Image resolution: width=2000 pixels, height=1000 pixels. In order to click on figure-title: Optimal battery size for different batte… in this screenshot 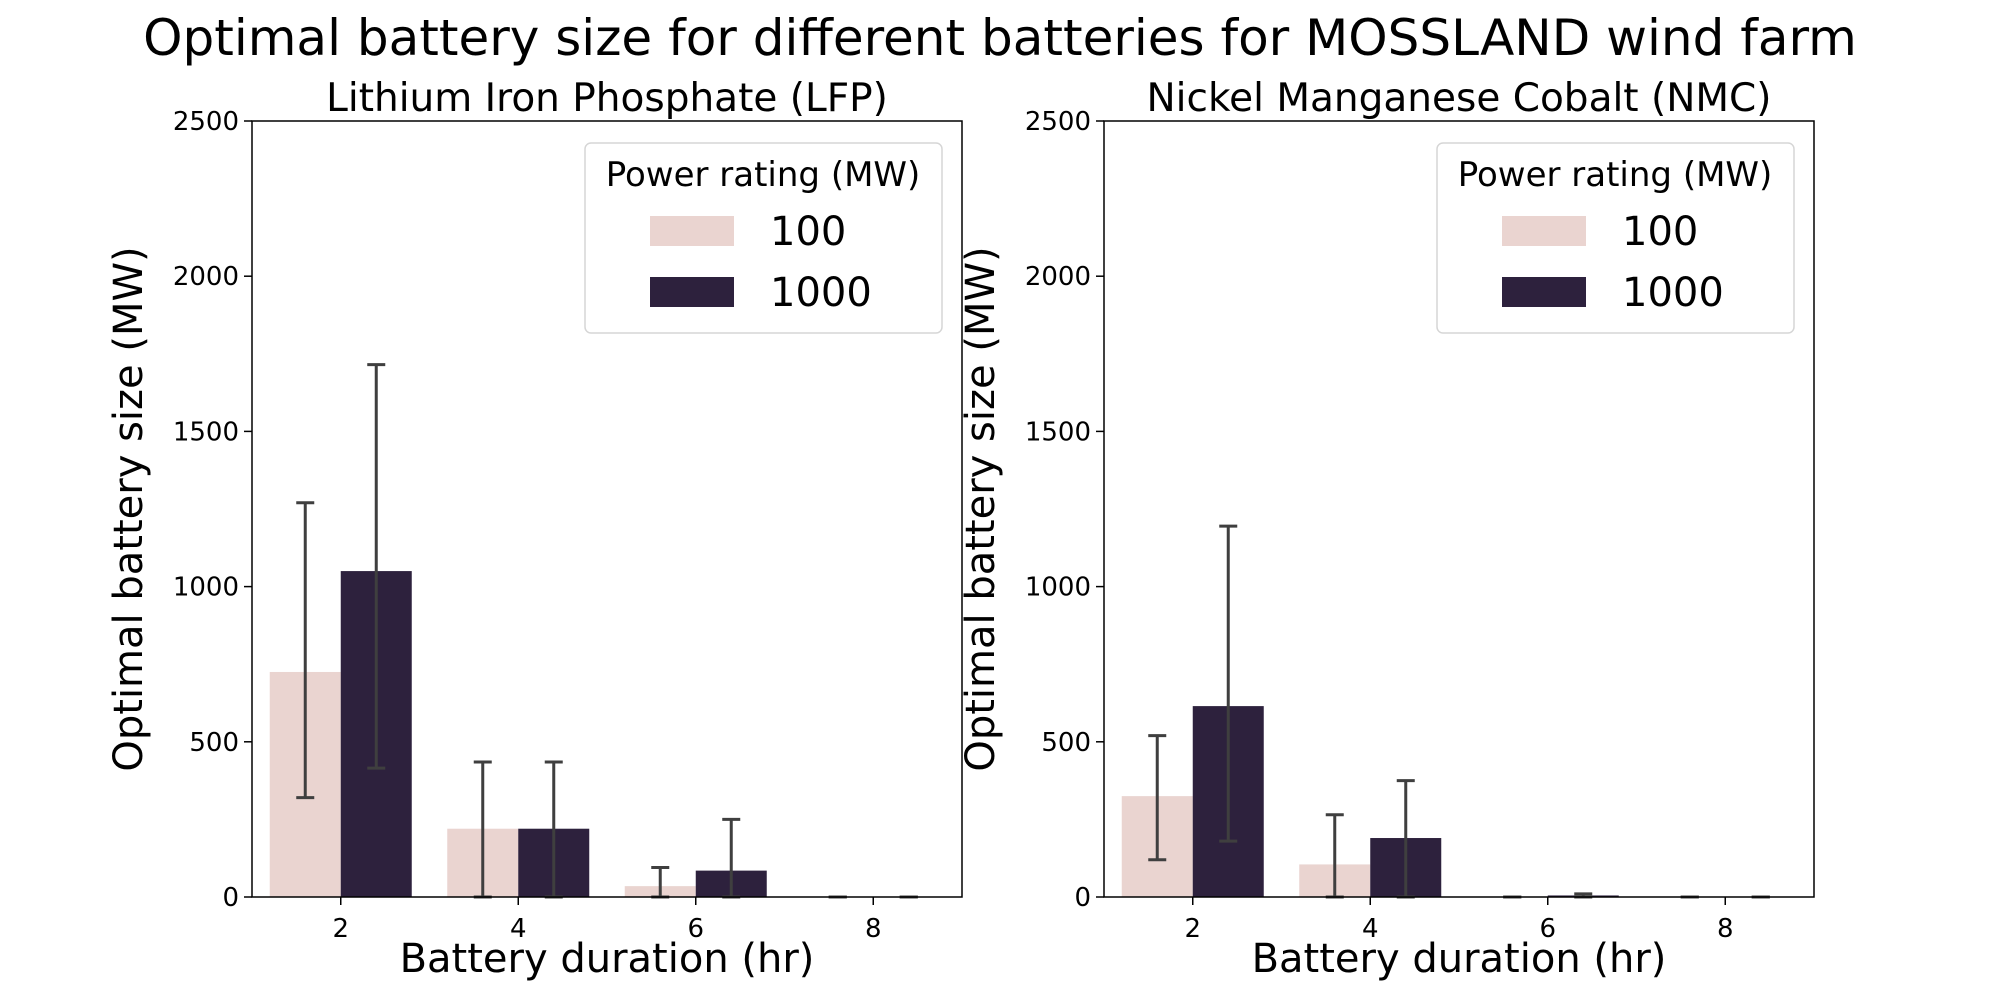, I will do `click(1000, 38)`.